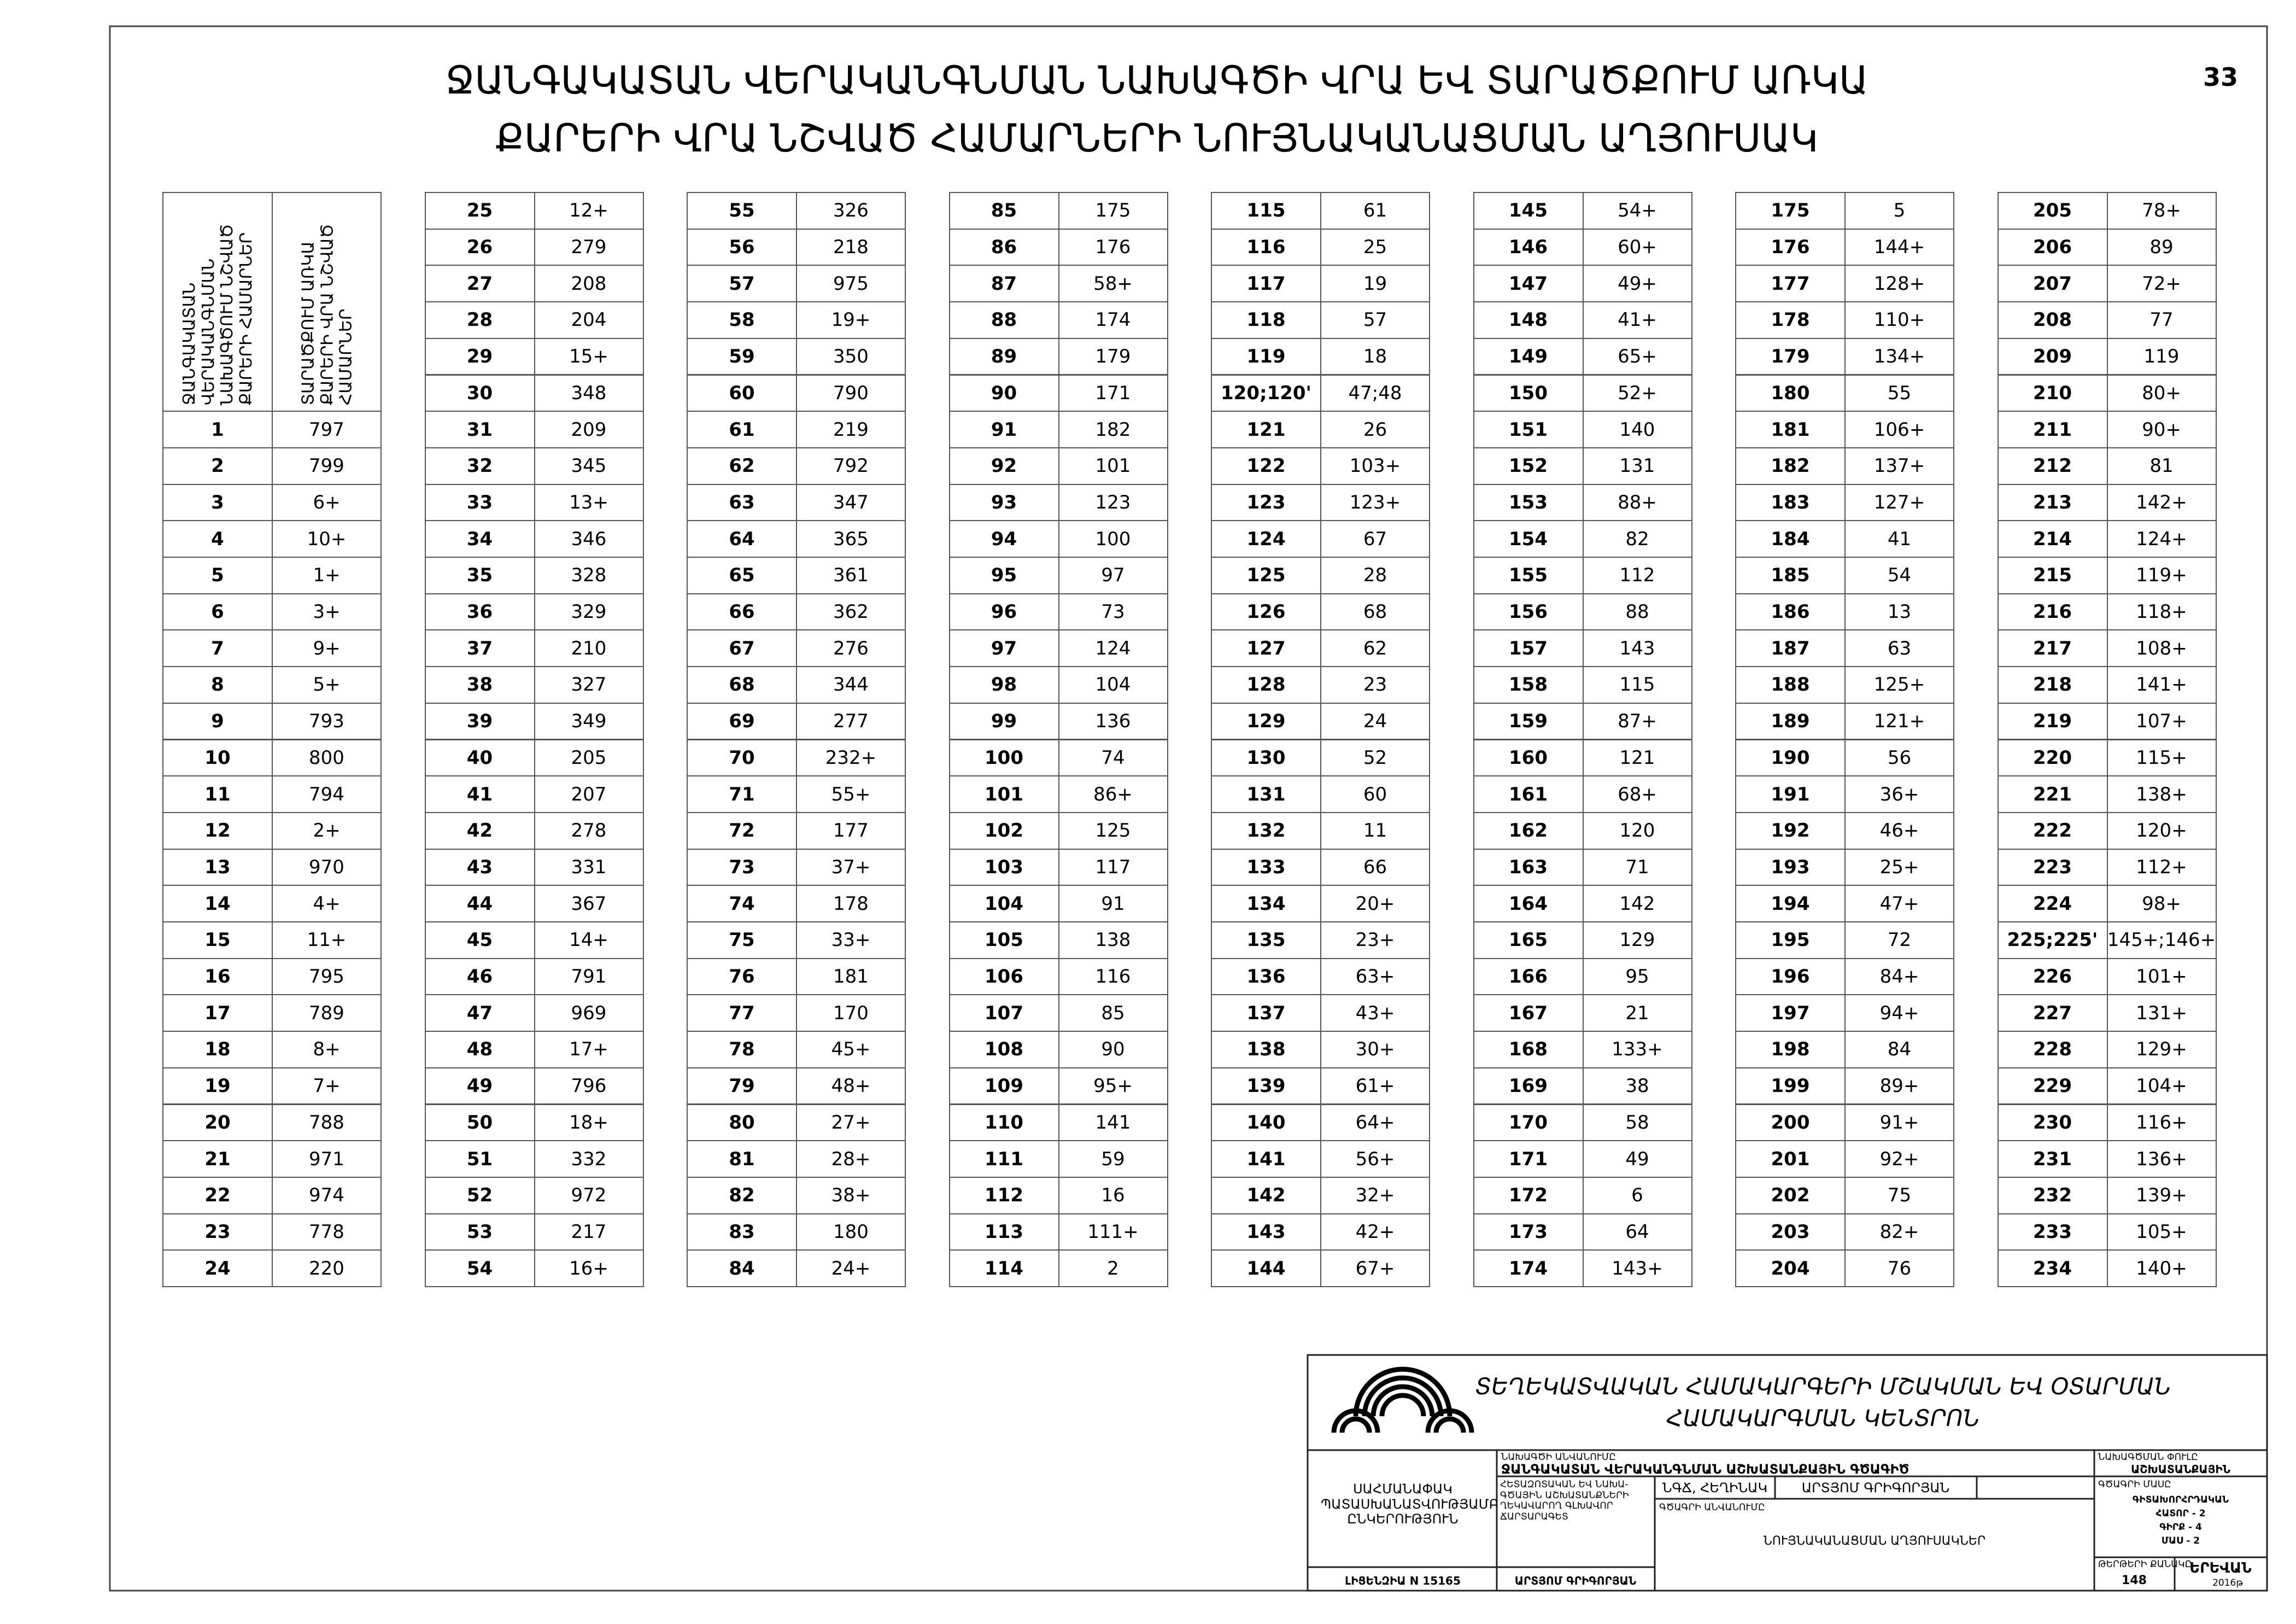 This screenshot has width=2296, height=1624. I want to click on row-key: 228, so click(2052, 1049).